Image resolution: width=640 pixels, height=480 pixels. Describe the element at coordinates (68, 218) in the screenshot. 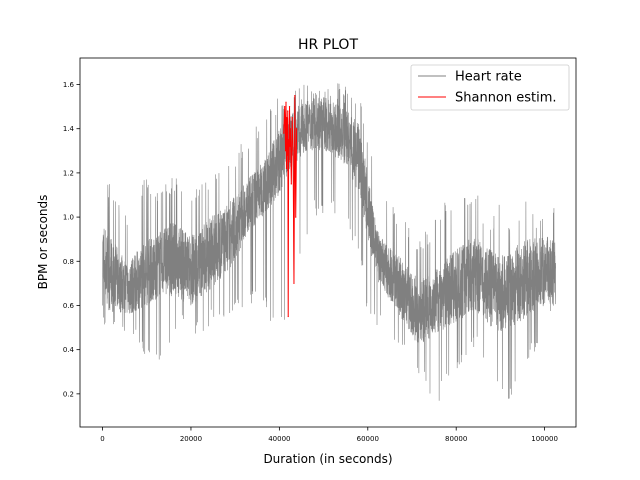

I see `y-tick-label: 1.0` at that location.